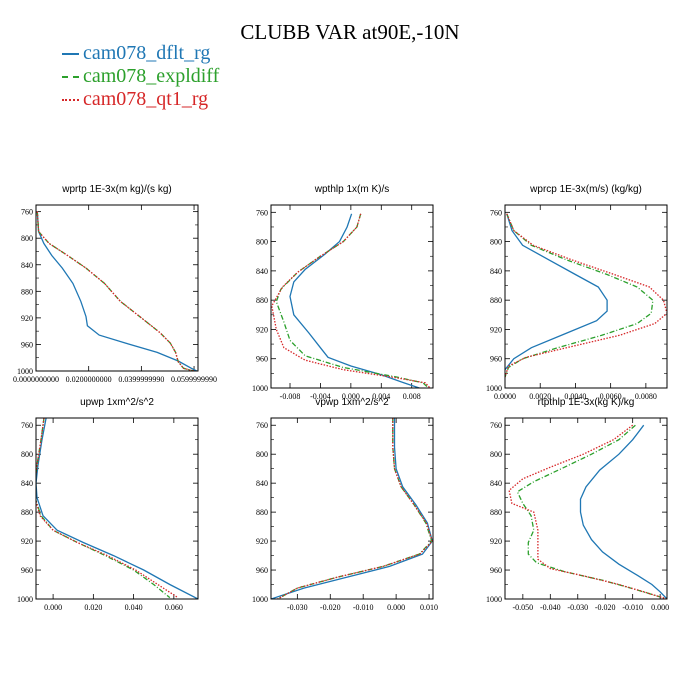 This screenshot has width=700, height=700. What do you see at coordinates (36, 379) in the screenshot?
I see `x-tick-label: 0.0000000000` at bounding box center [36, 379].